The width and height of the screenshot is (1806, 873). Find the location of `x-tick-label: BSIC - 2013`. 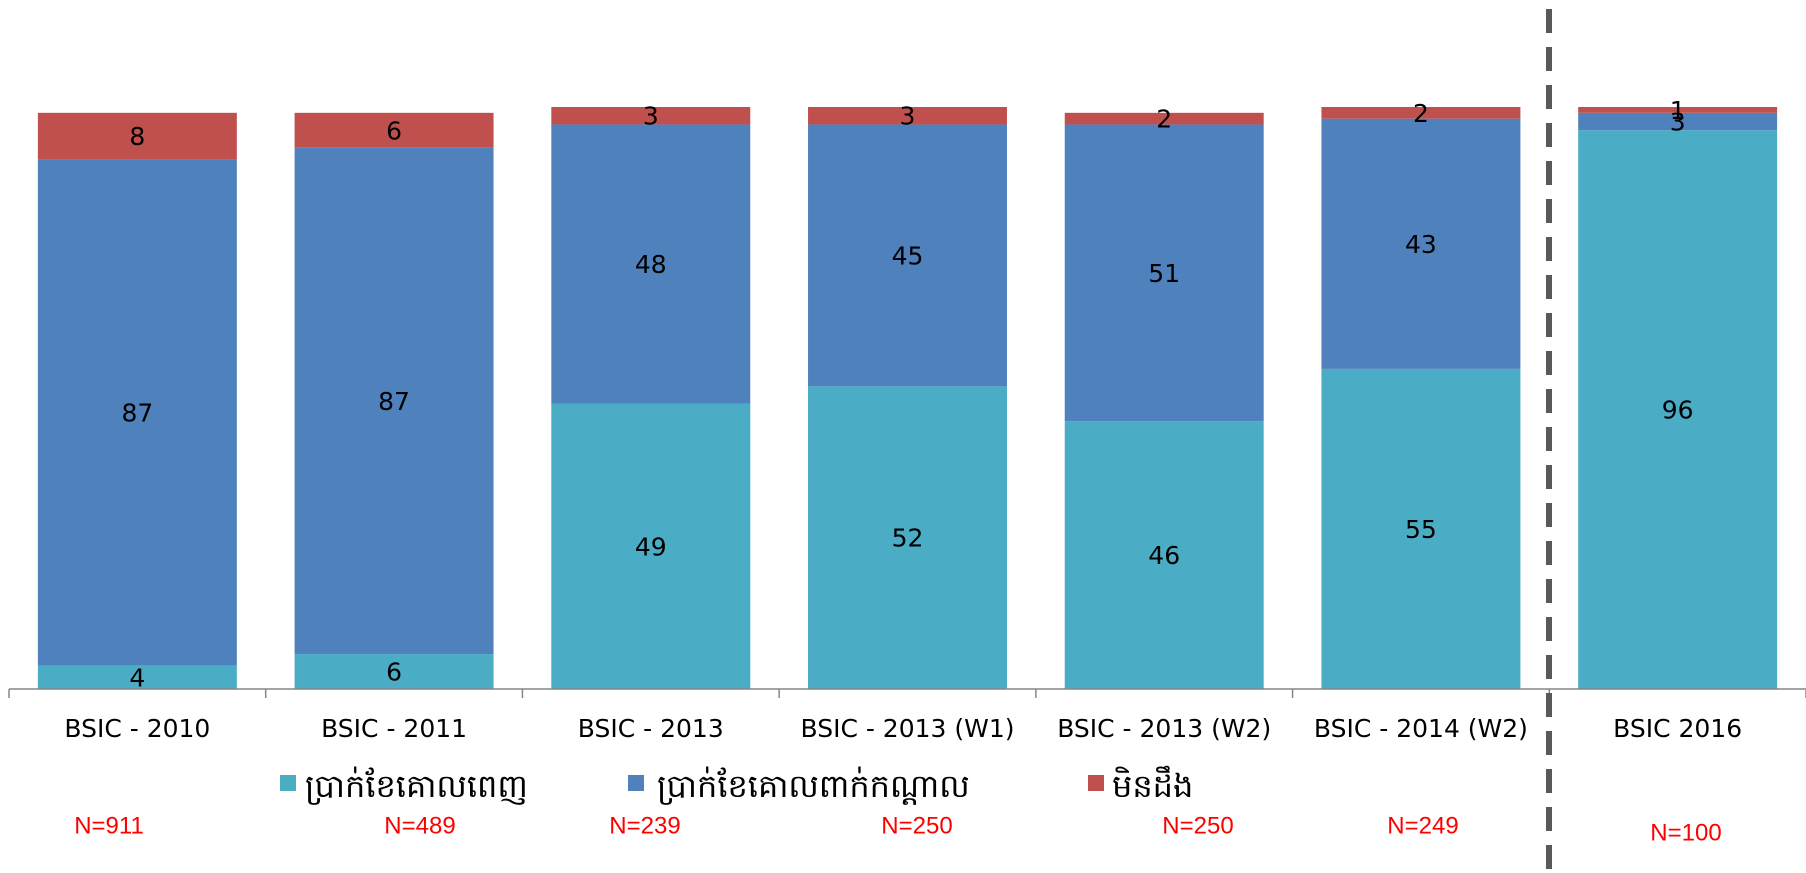

x-tick-label: BSIC - 2013 is located at coordinates (651, 728).